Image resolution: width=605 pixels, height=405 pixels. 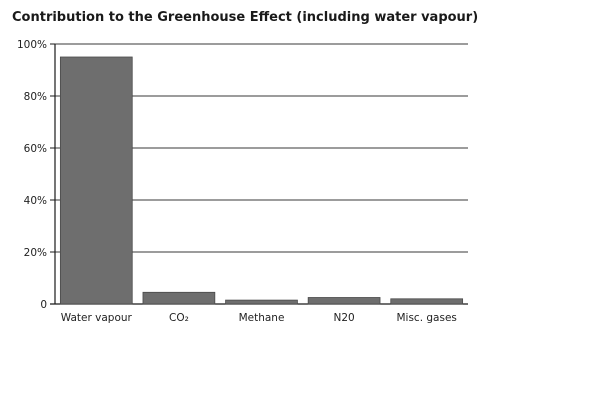 What do you see at coordinates (344, 301) in the screenshot?
I see `bar-n20` at bounding box center [344, 301].